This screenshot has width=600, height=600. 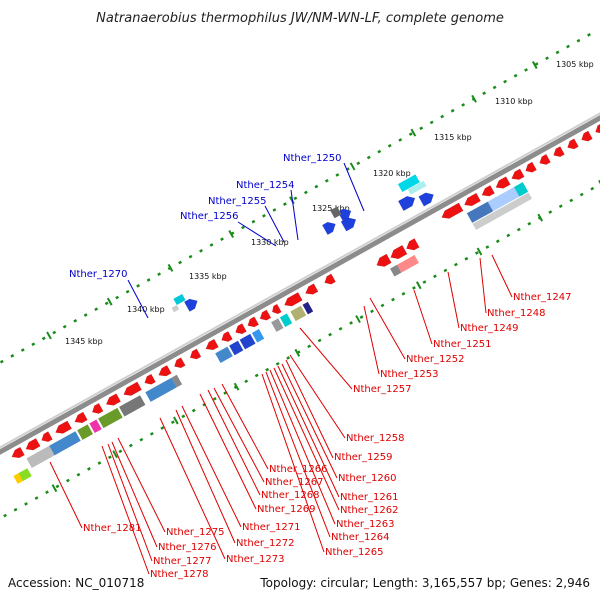 I want to click on forward-gene-arrow, so click(x=426, y=199).